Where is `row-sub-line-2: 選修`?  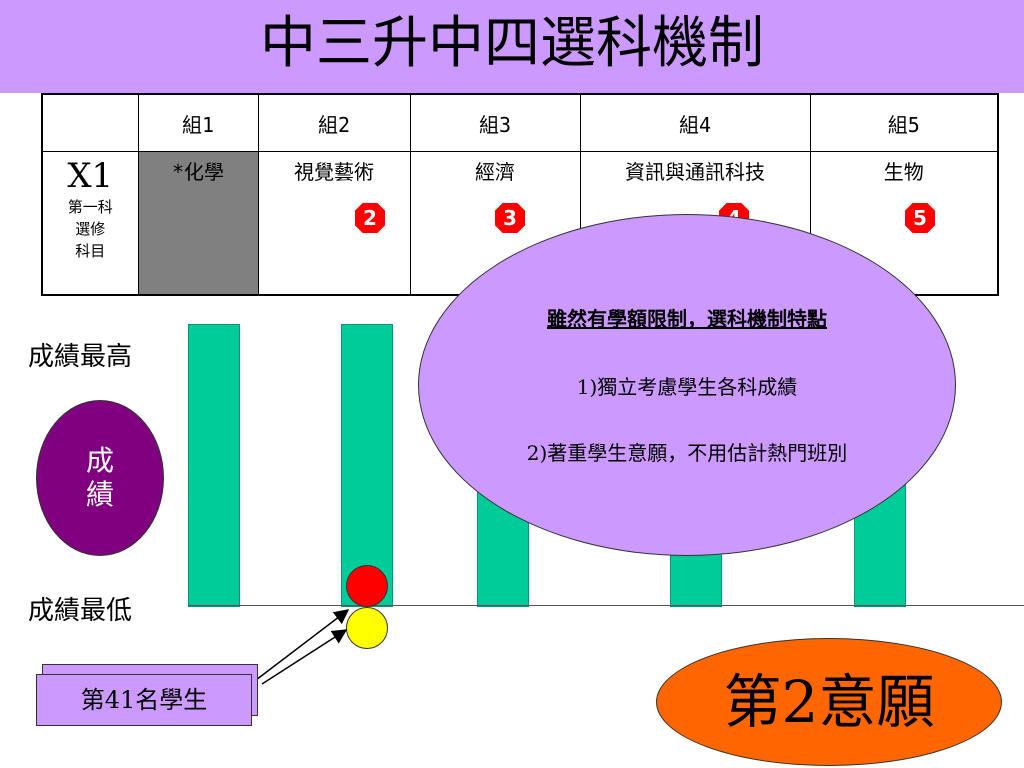
row-sub-line-2: 選修 is located at coordinates (90, 229).